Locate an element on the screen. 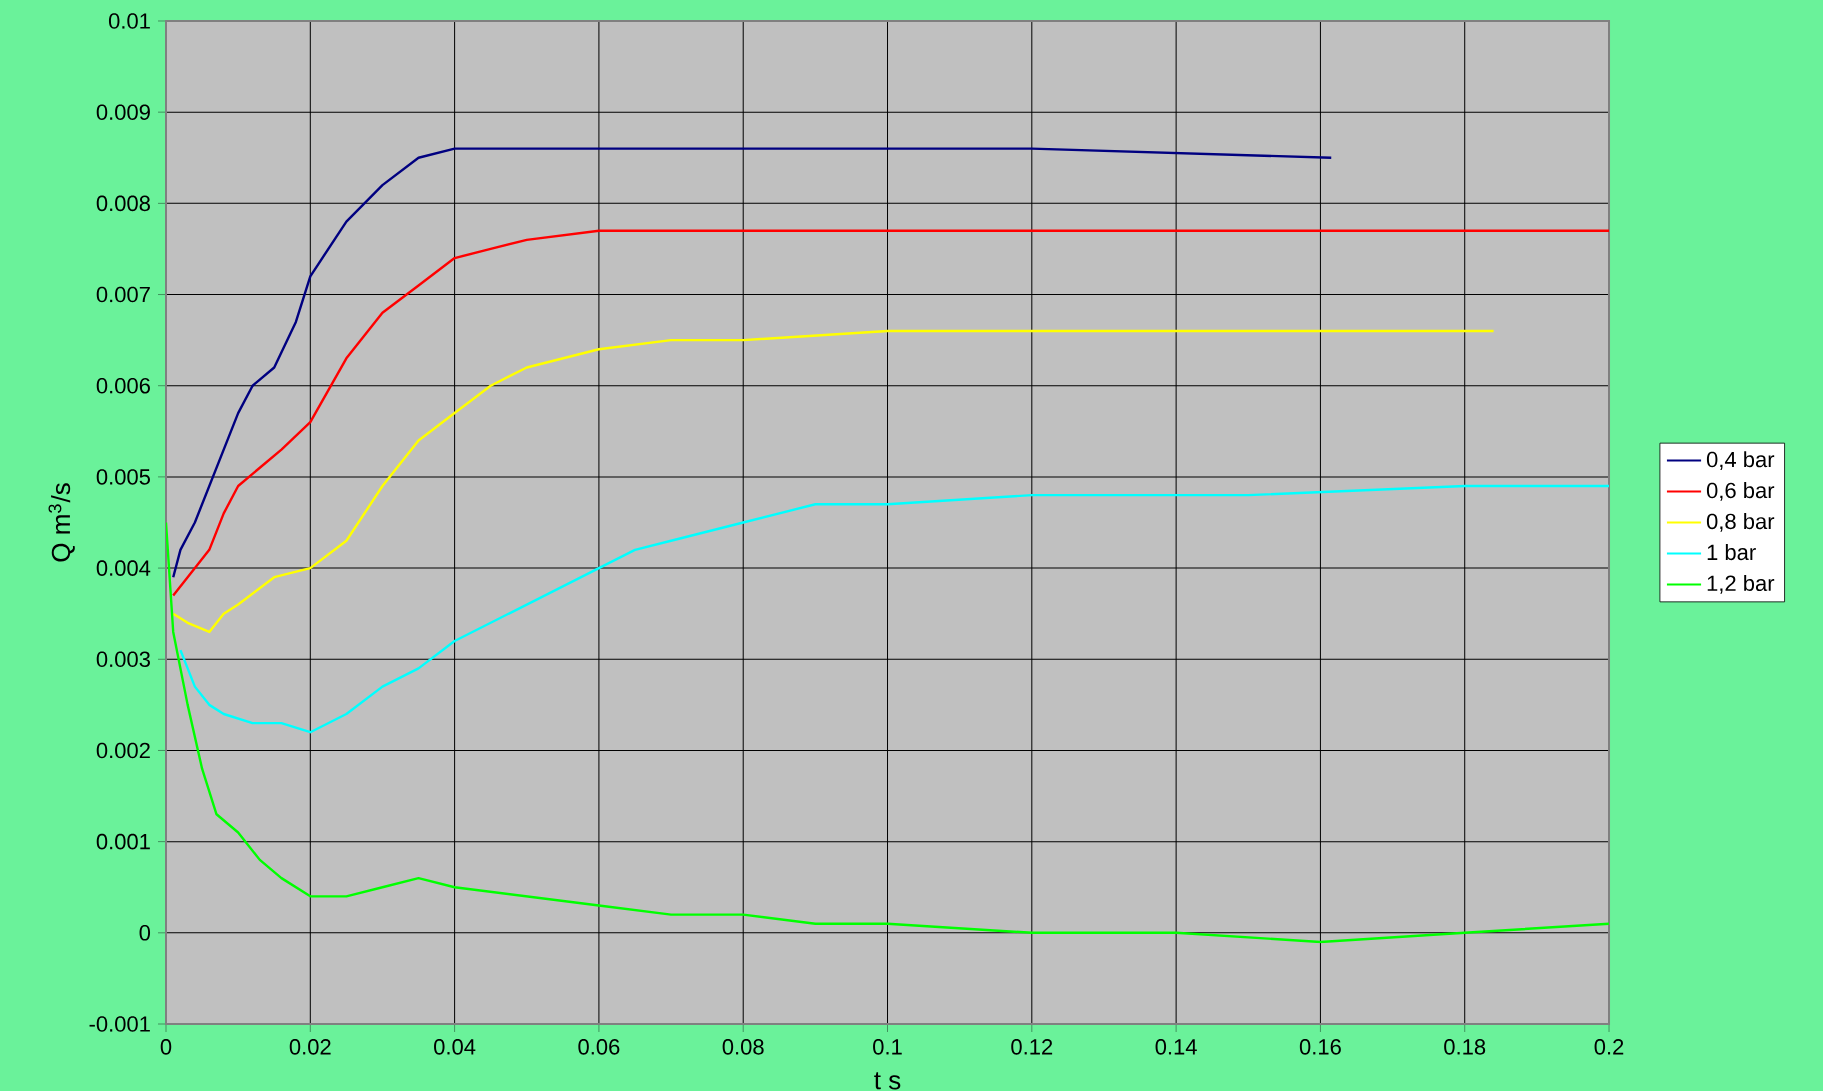 The height and width of the screenshot is (1091, 1823). x-tick-label: 0.12 is located at coordinates (1032, 1047).